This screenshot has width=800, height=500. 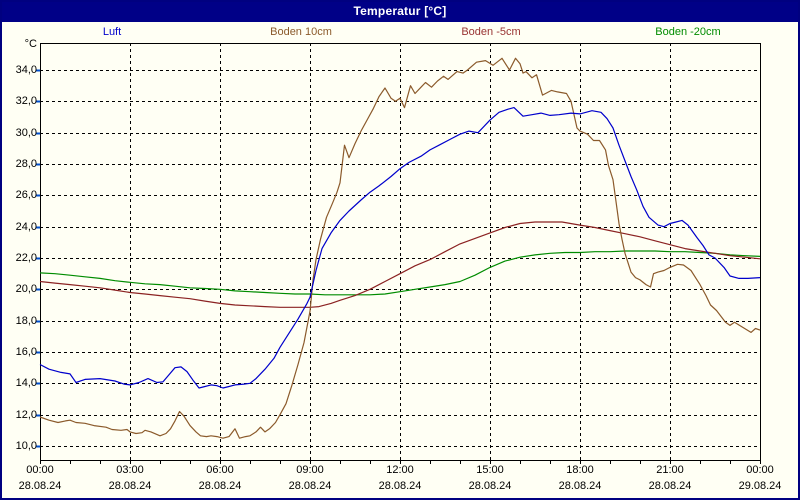 I want to click on y-tick-label: 34,0, so click(x=26, y=70).